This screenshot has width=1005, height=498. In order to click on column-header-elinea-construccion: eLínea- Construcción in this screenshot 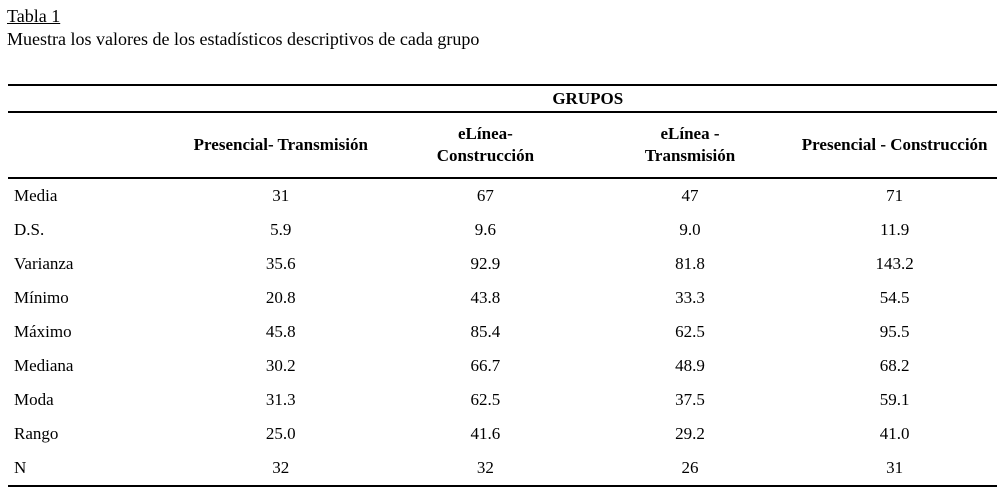, I will do `click(485, 145)`.